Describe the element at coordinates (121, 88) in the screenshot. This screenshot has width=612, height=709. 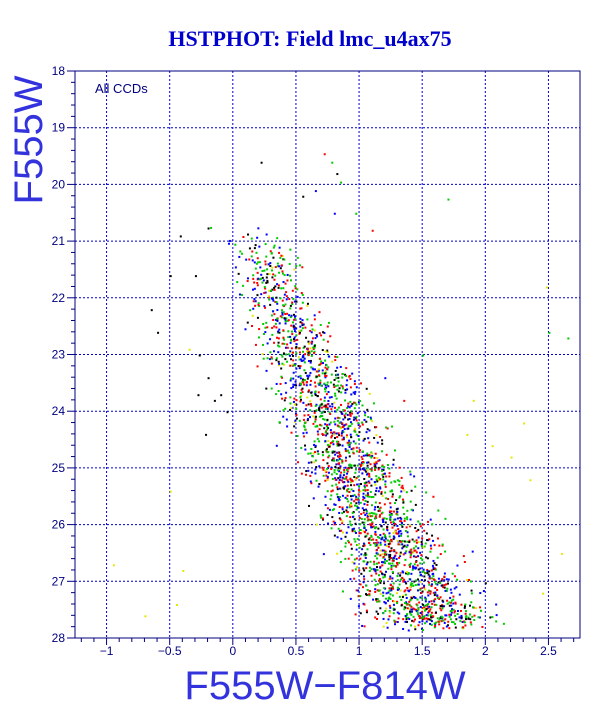
I see `annotation-all-ccds: All CCDs` at that location.